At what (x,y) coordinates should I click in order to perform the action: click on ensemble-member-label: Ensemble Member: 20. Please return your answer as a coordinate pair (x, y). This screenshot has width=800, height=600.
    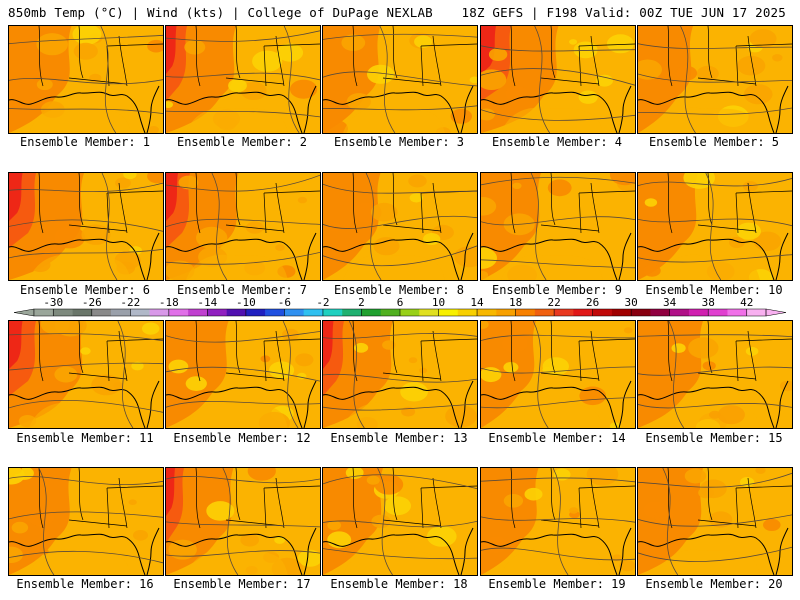
    Looking at the image, I should click on (714, 584).